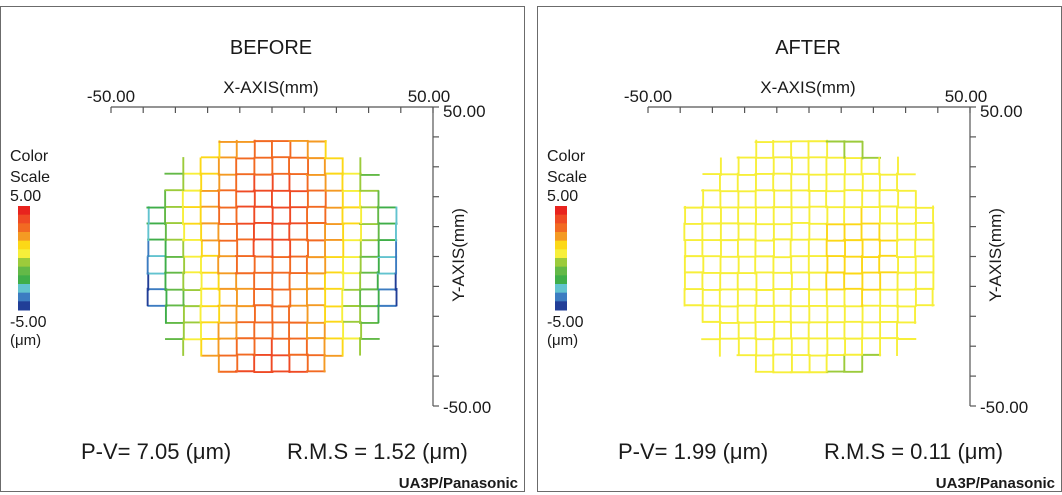 Image resolution: width=1062 pixels, height=495 pixels. I want to click on pv-value: P-V= 1.99 (μm), so click(693, 451).